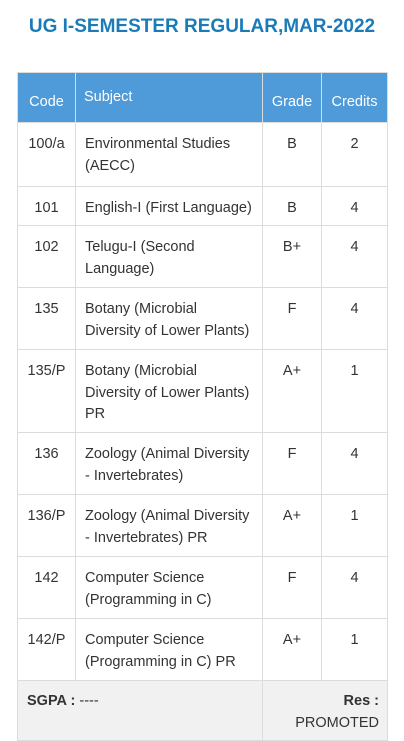  Describe the element at coordinates (46, 463) in the screenshot. I see `code-cell: 136` at that location.